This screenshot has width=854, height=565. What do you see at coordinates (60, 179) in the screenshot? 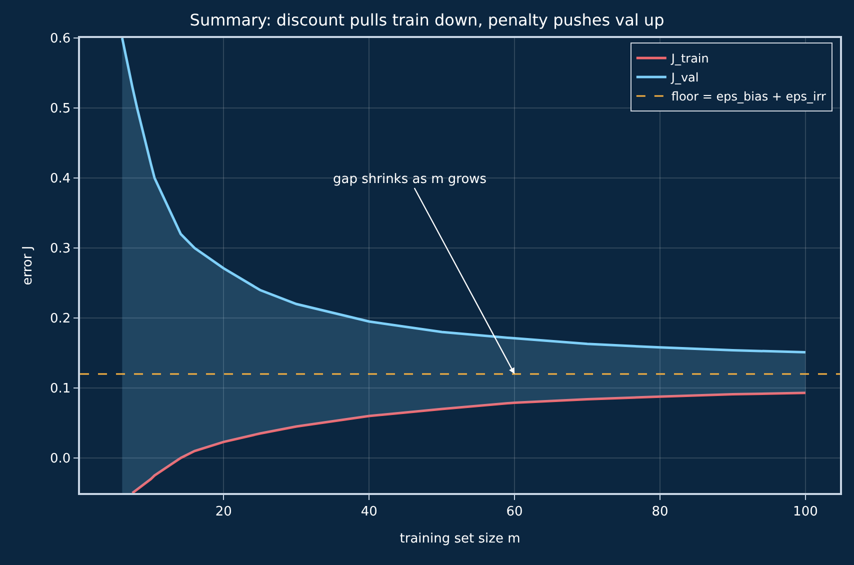
I see `y-tick-label: 0.4` at bounding box center [60, 179].